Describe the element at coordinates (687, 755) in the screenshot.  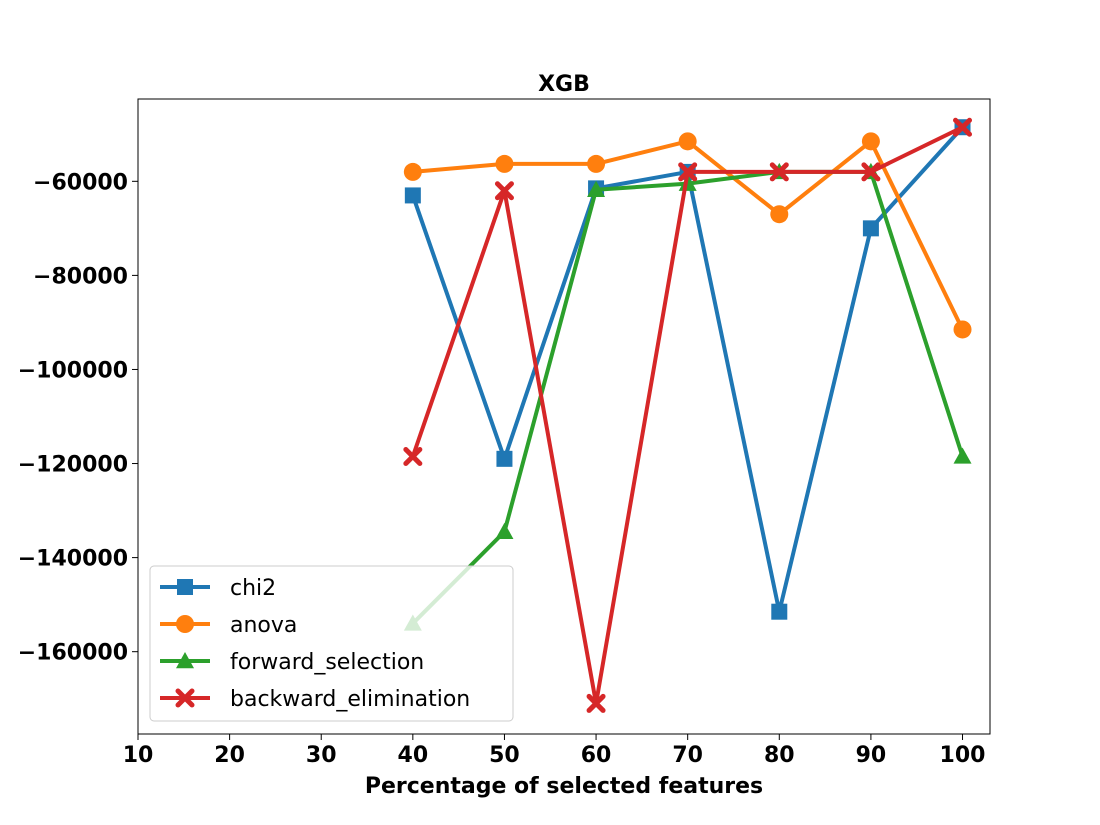
I see `x-tick-label: 70` at that location.